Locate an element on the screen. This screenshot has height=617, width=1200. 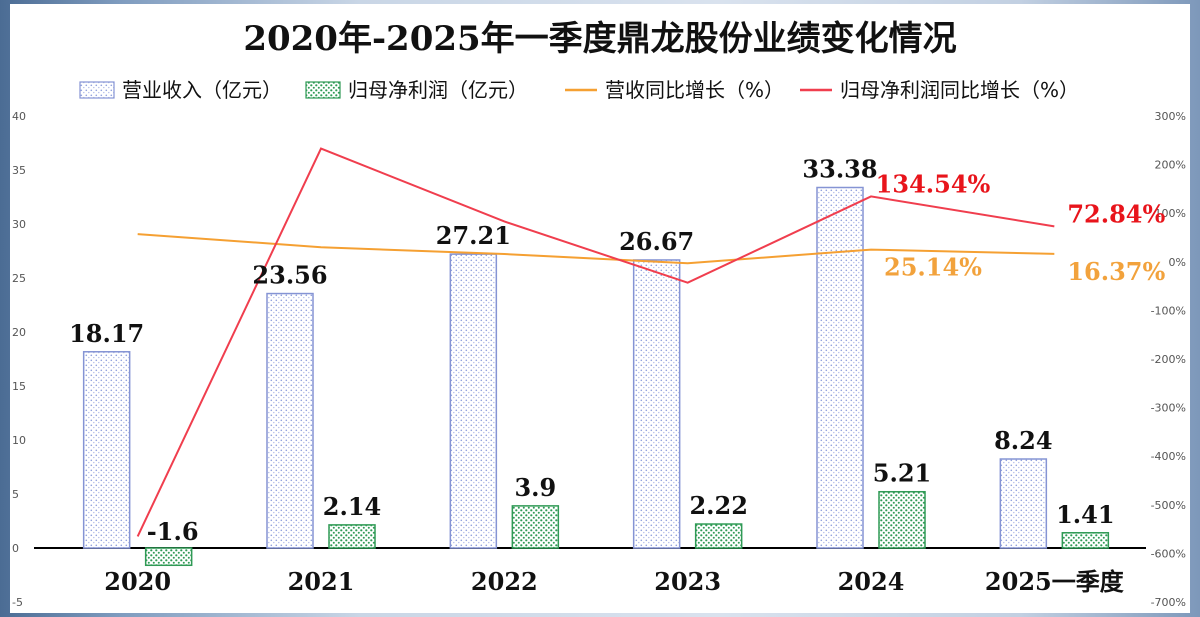
profit-value-label: 2.14 is located at coordinates (352, 506).